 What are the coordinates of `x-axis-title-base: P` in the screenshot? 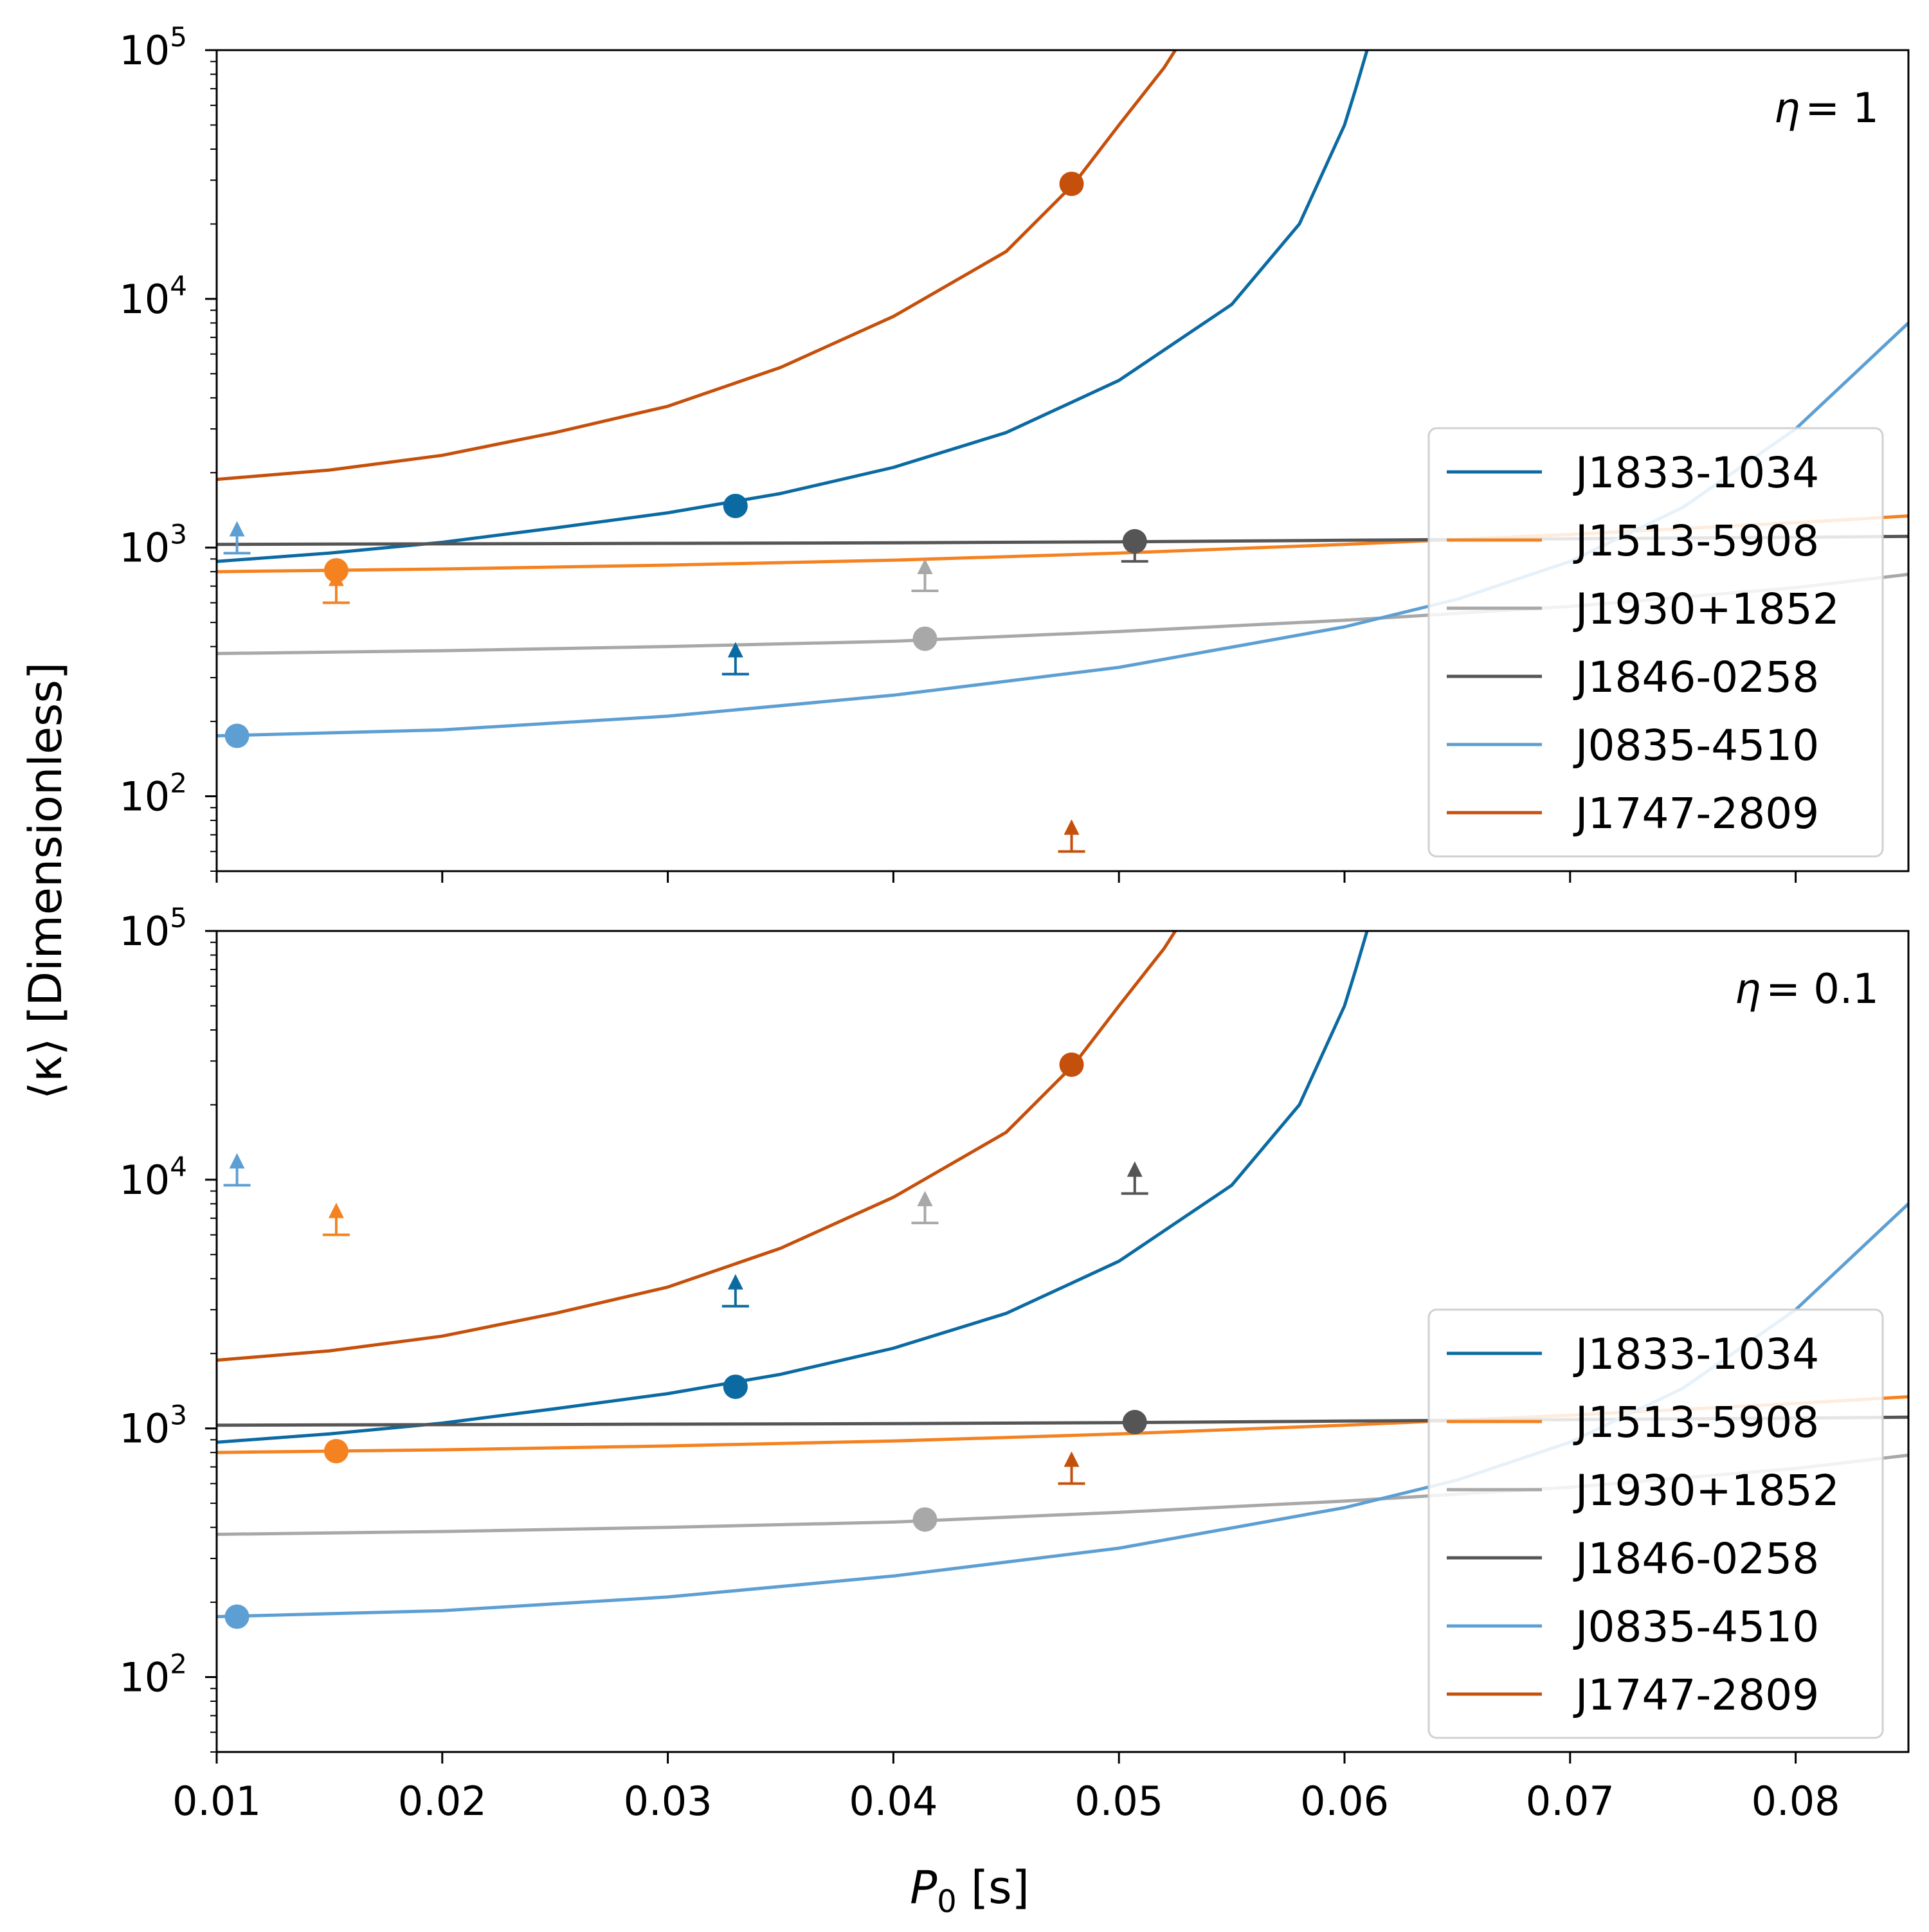 It's located at (923, 1887).